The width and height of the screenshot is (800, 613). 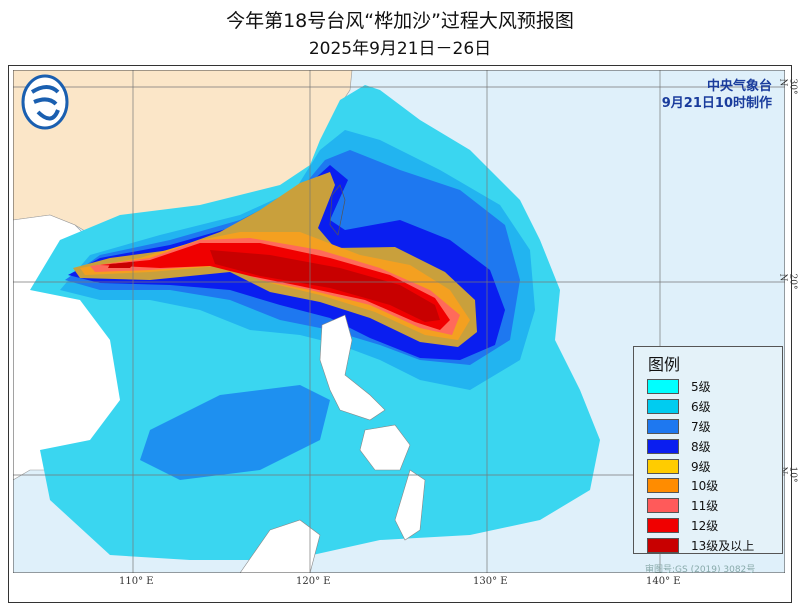 I want to click on lat-label-20: 20° N, so click(x=787, y=281).